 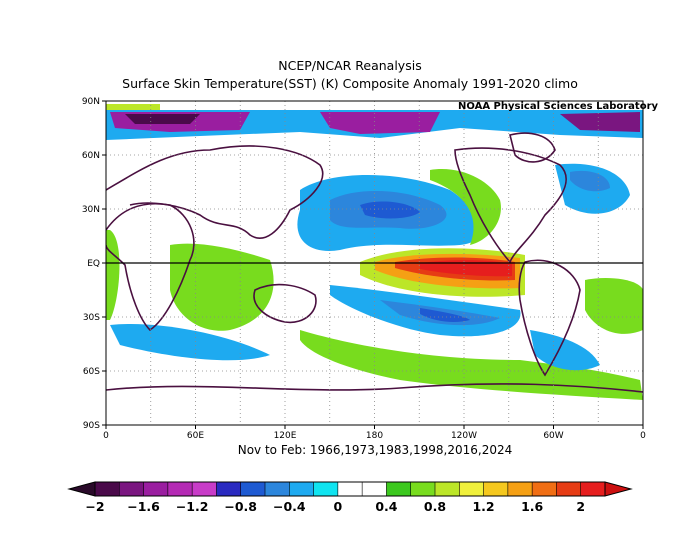 I want to click on colorbar-label: 0.8, so click(x=435, y=506).